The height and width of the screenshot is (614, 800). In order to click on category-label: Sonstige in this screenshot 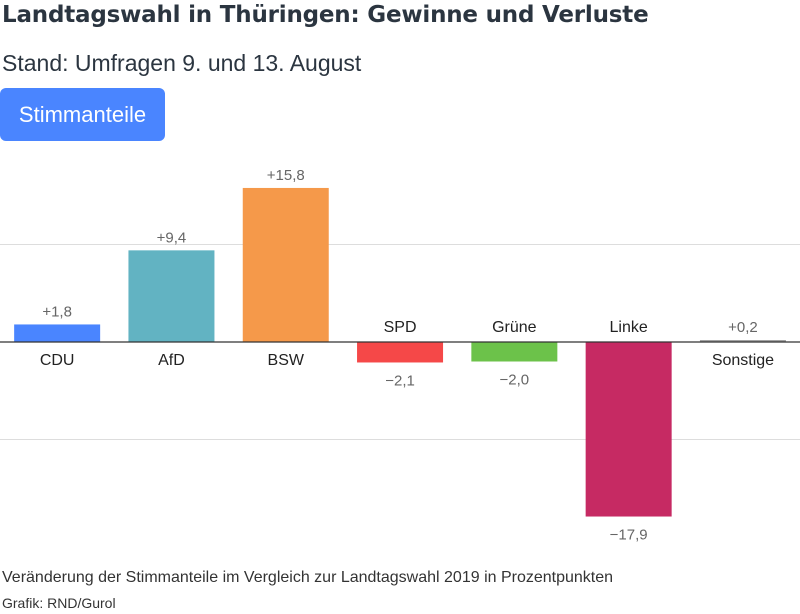, I will do `click(743, 360)`.